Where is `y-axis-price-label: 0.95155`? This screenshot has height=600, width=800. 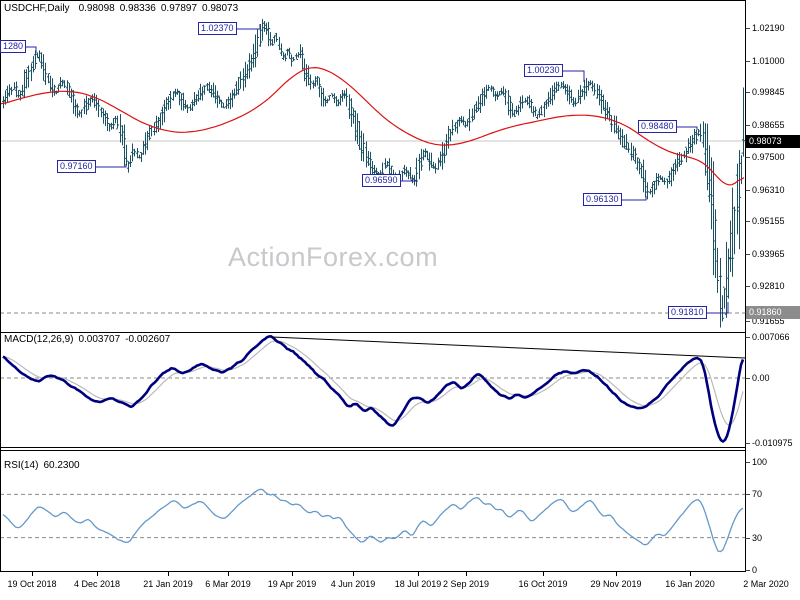 y-axis-price-label: 0.95155 is located at coordinates (768, 221).